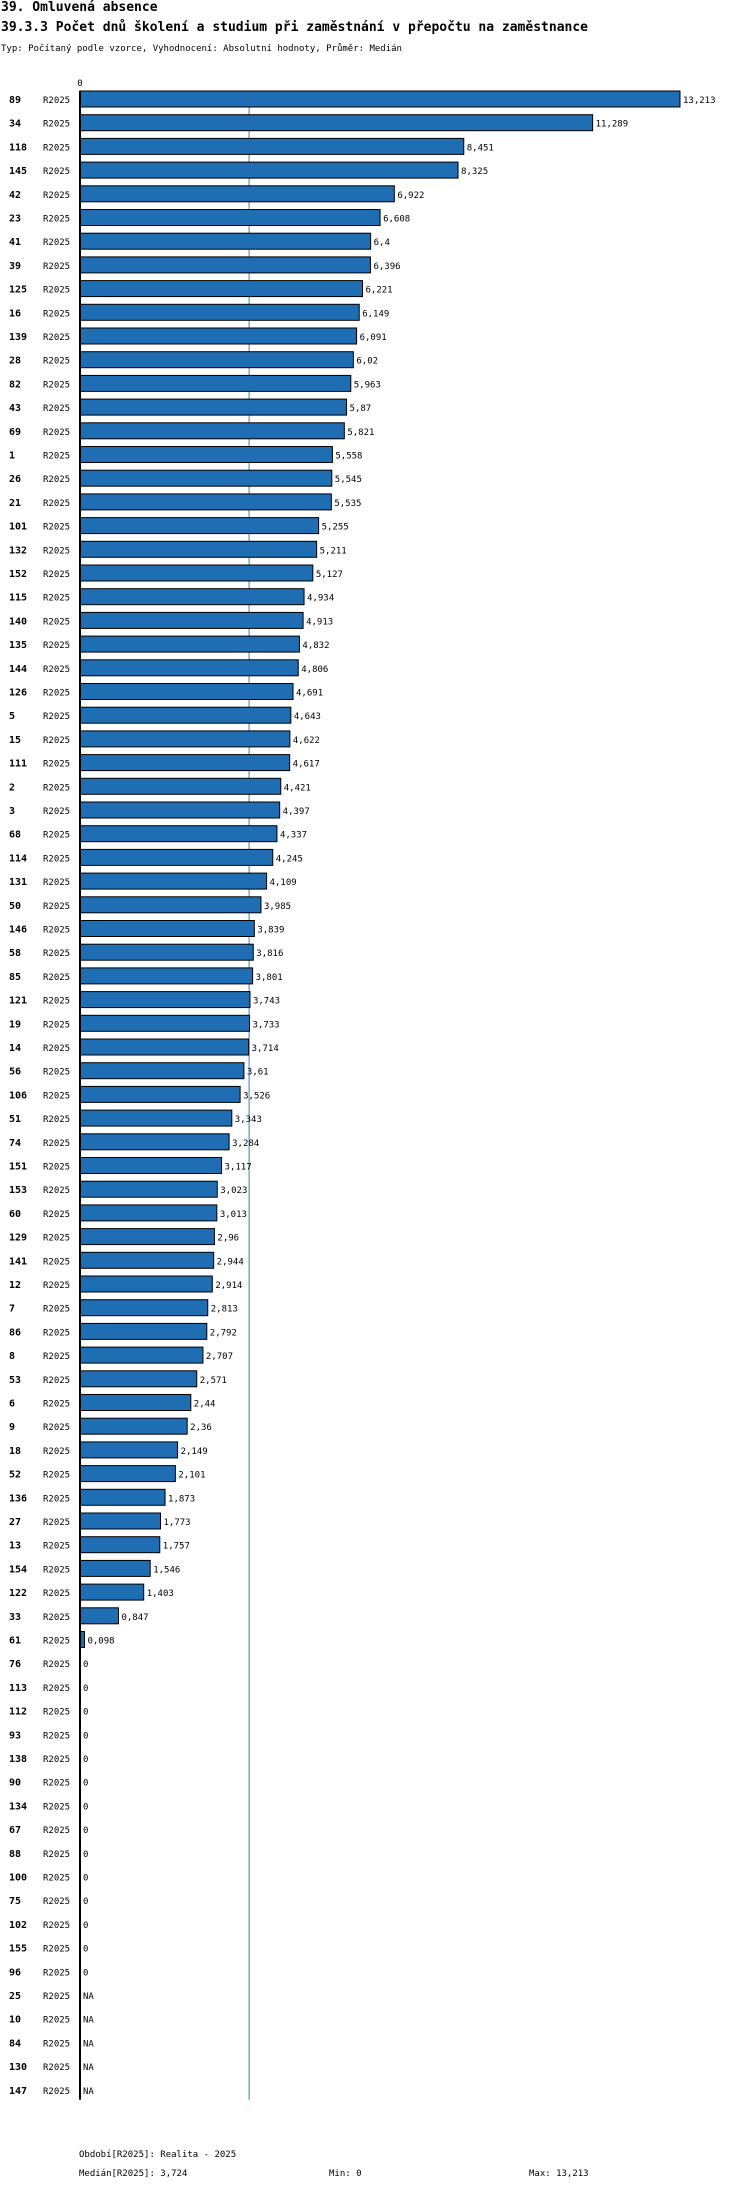 The width and height of the screenshot is (750, 2192). What do you see at coordinates (270, 931) in the screenshot?
I see `bar-value-label: 3,839` at bounding box center [270, 931].